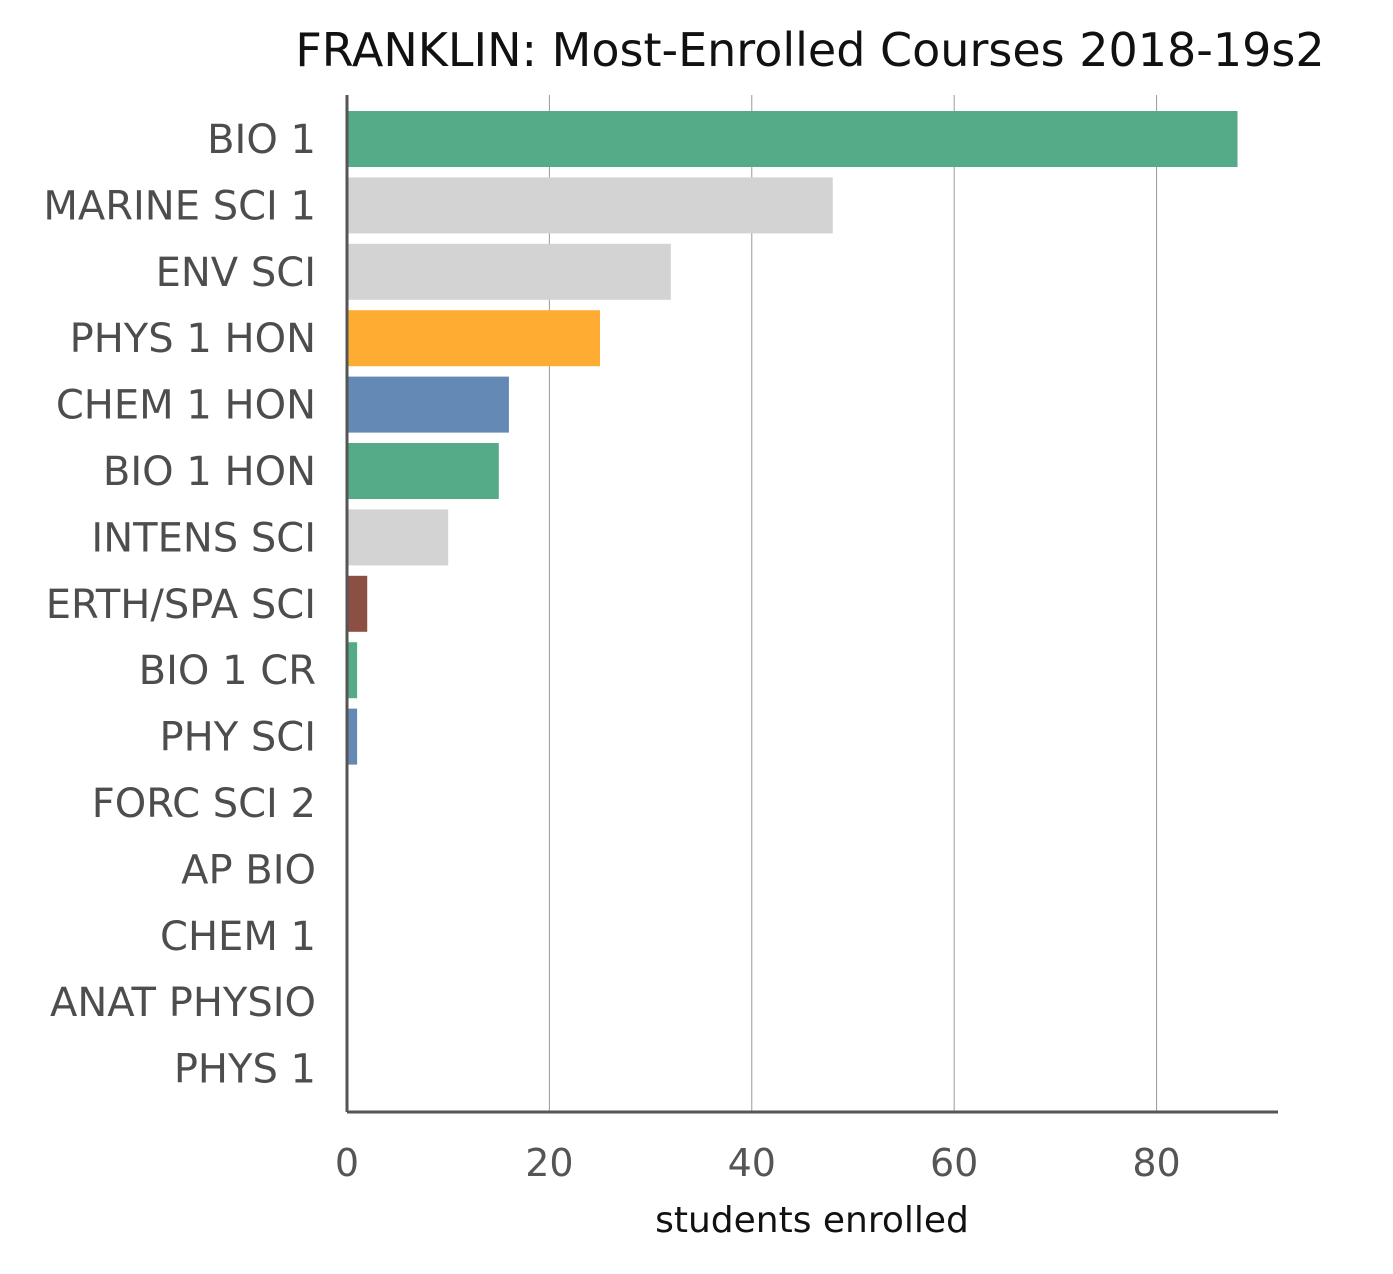  What do you see at coordinates (509, 271) in the screenshot?
I see `bar-env-sci` at bounding box center [509, 271].